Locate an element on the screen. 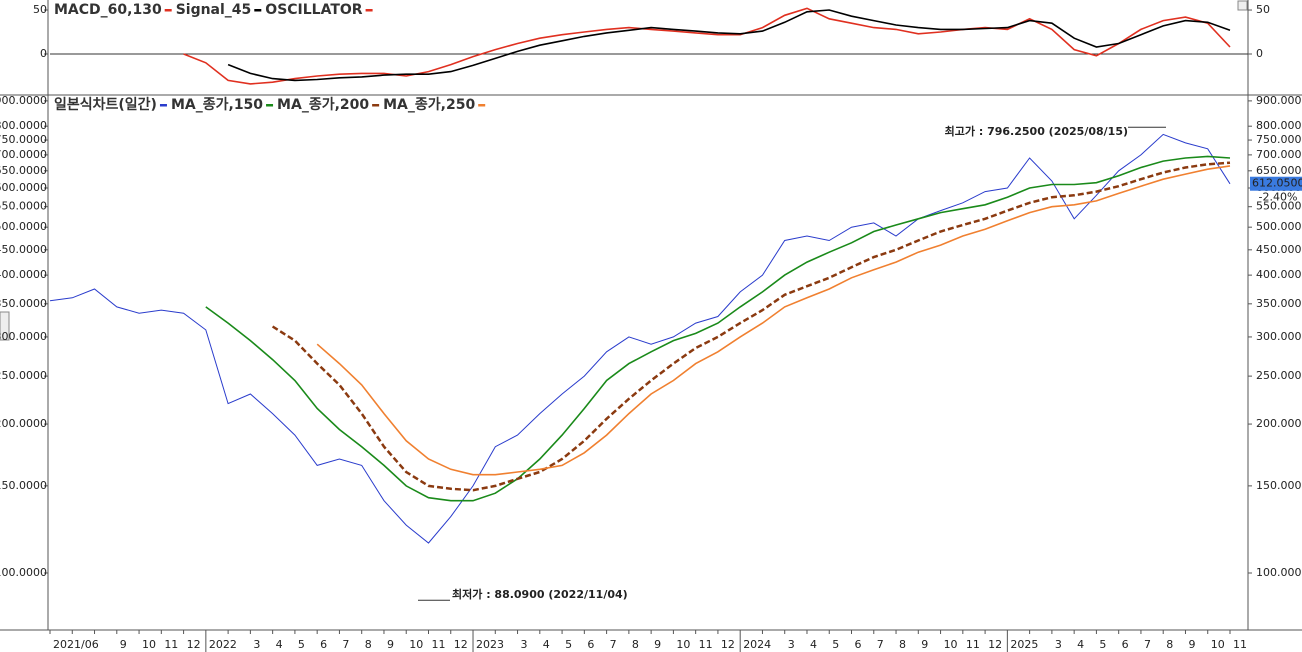 This screenshot has height=652, width=1302. y-tick-label: 650.0000 is located at coordinates (1279, 170).